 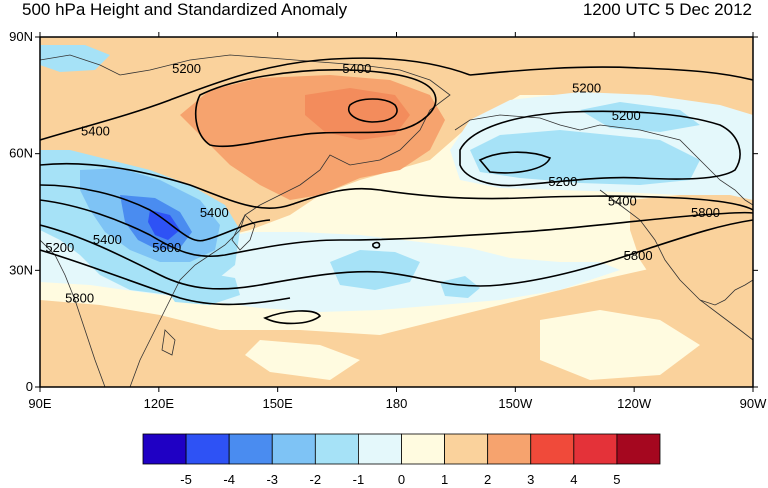 I want to click on anomaly-neg-arctic-patch, so click(x=640, y=117).